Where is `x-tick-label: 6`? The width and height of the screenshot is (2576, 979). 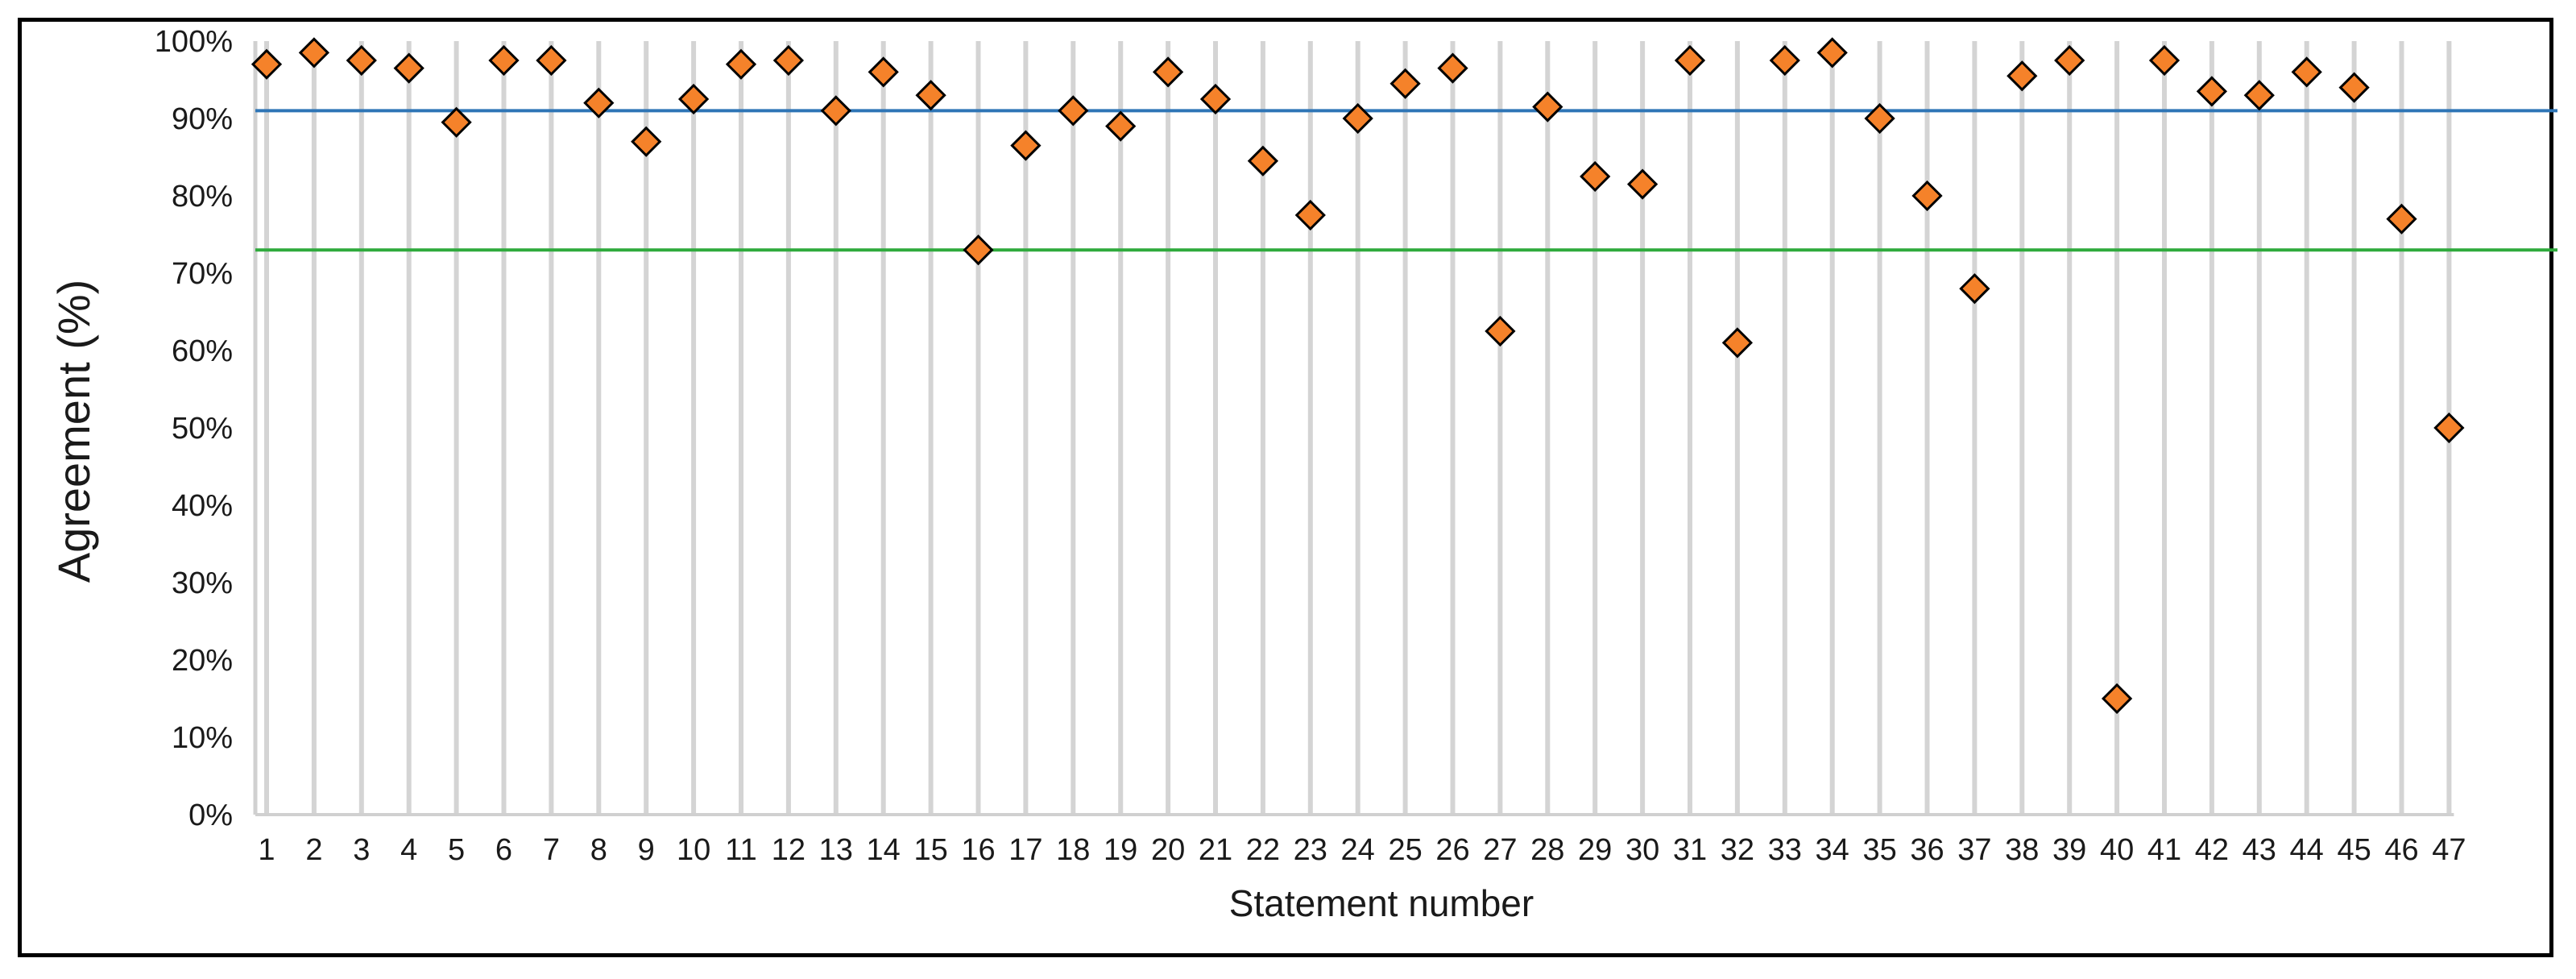
x-tick-label: 6 is located at coordinates (503, 850).